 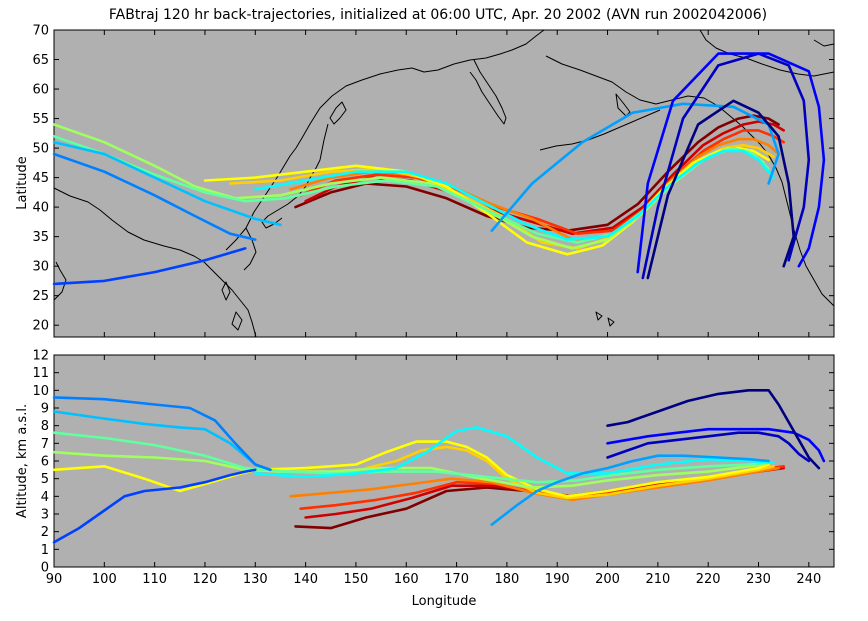 I want to click on x-tick-label: 140, so click(x=305, y=579).